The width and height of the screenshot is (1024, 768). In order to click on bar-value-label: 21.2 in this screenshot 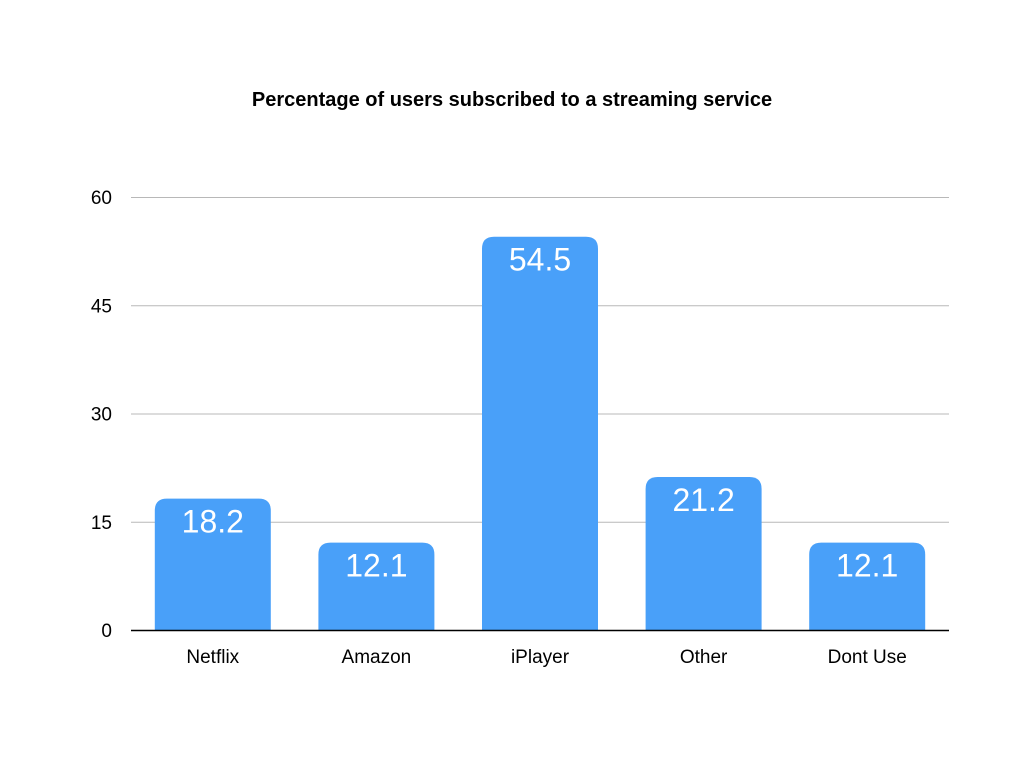, I will do `click(703, 500)`.